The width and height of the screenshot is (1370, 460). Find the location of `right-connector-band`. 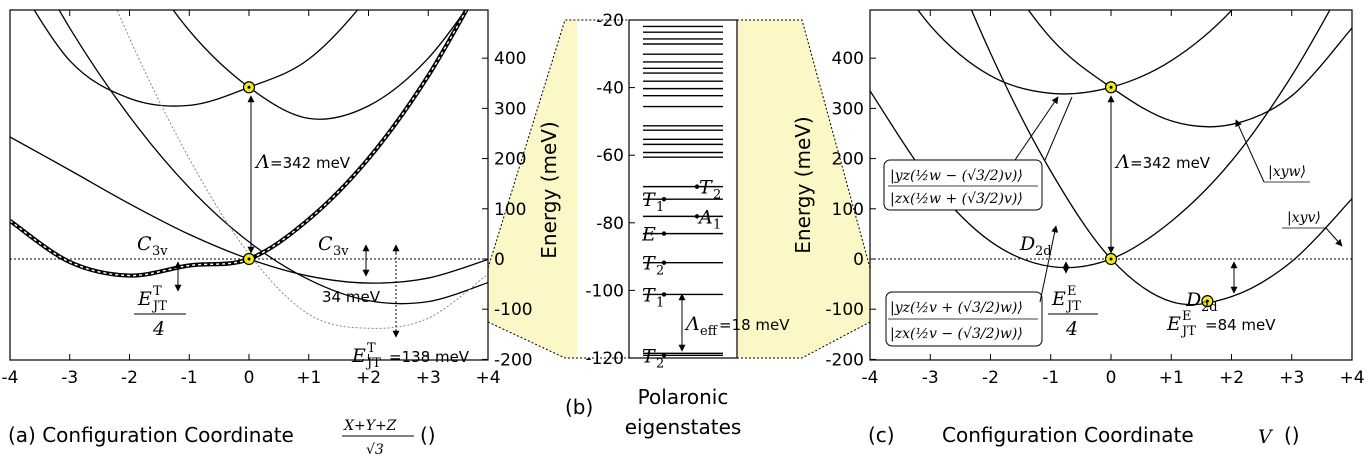

right-connector-band is located at coordinates (803, 189).